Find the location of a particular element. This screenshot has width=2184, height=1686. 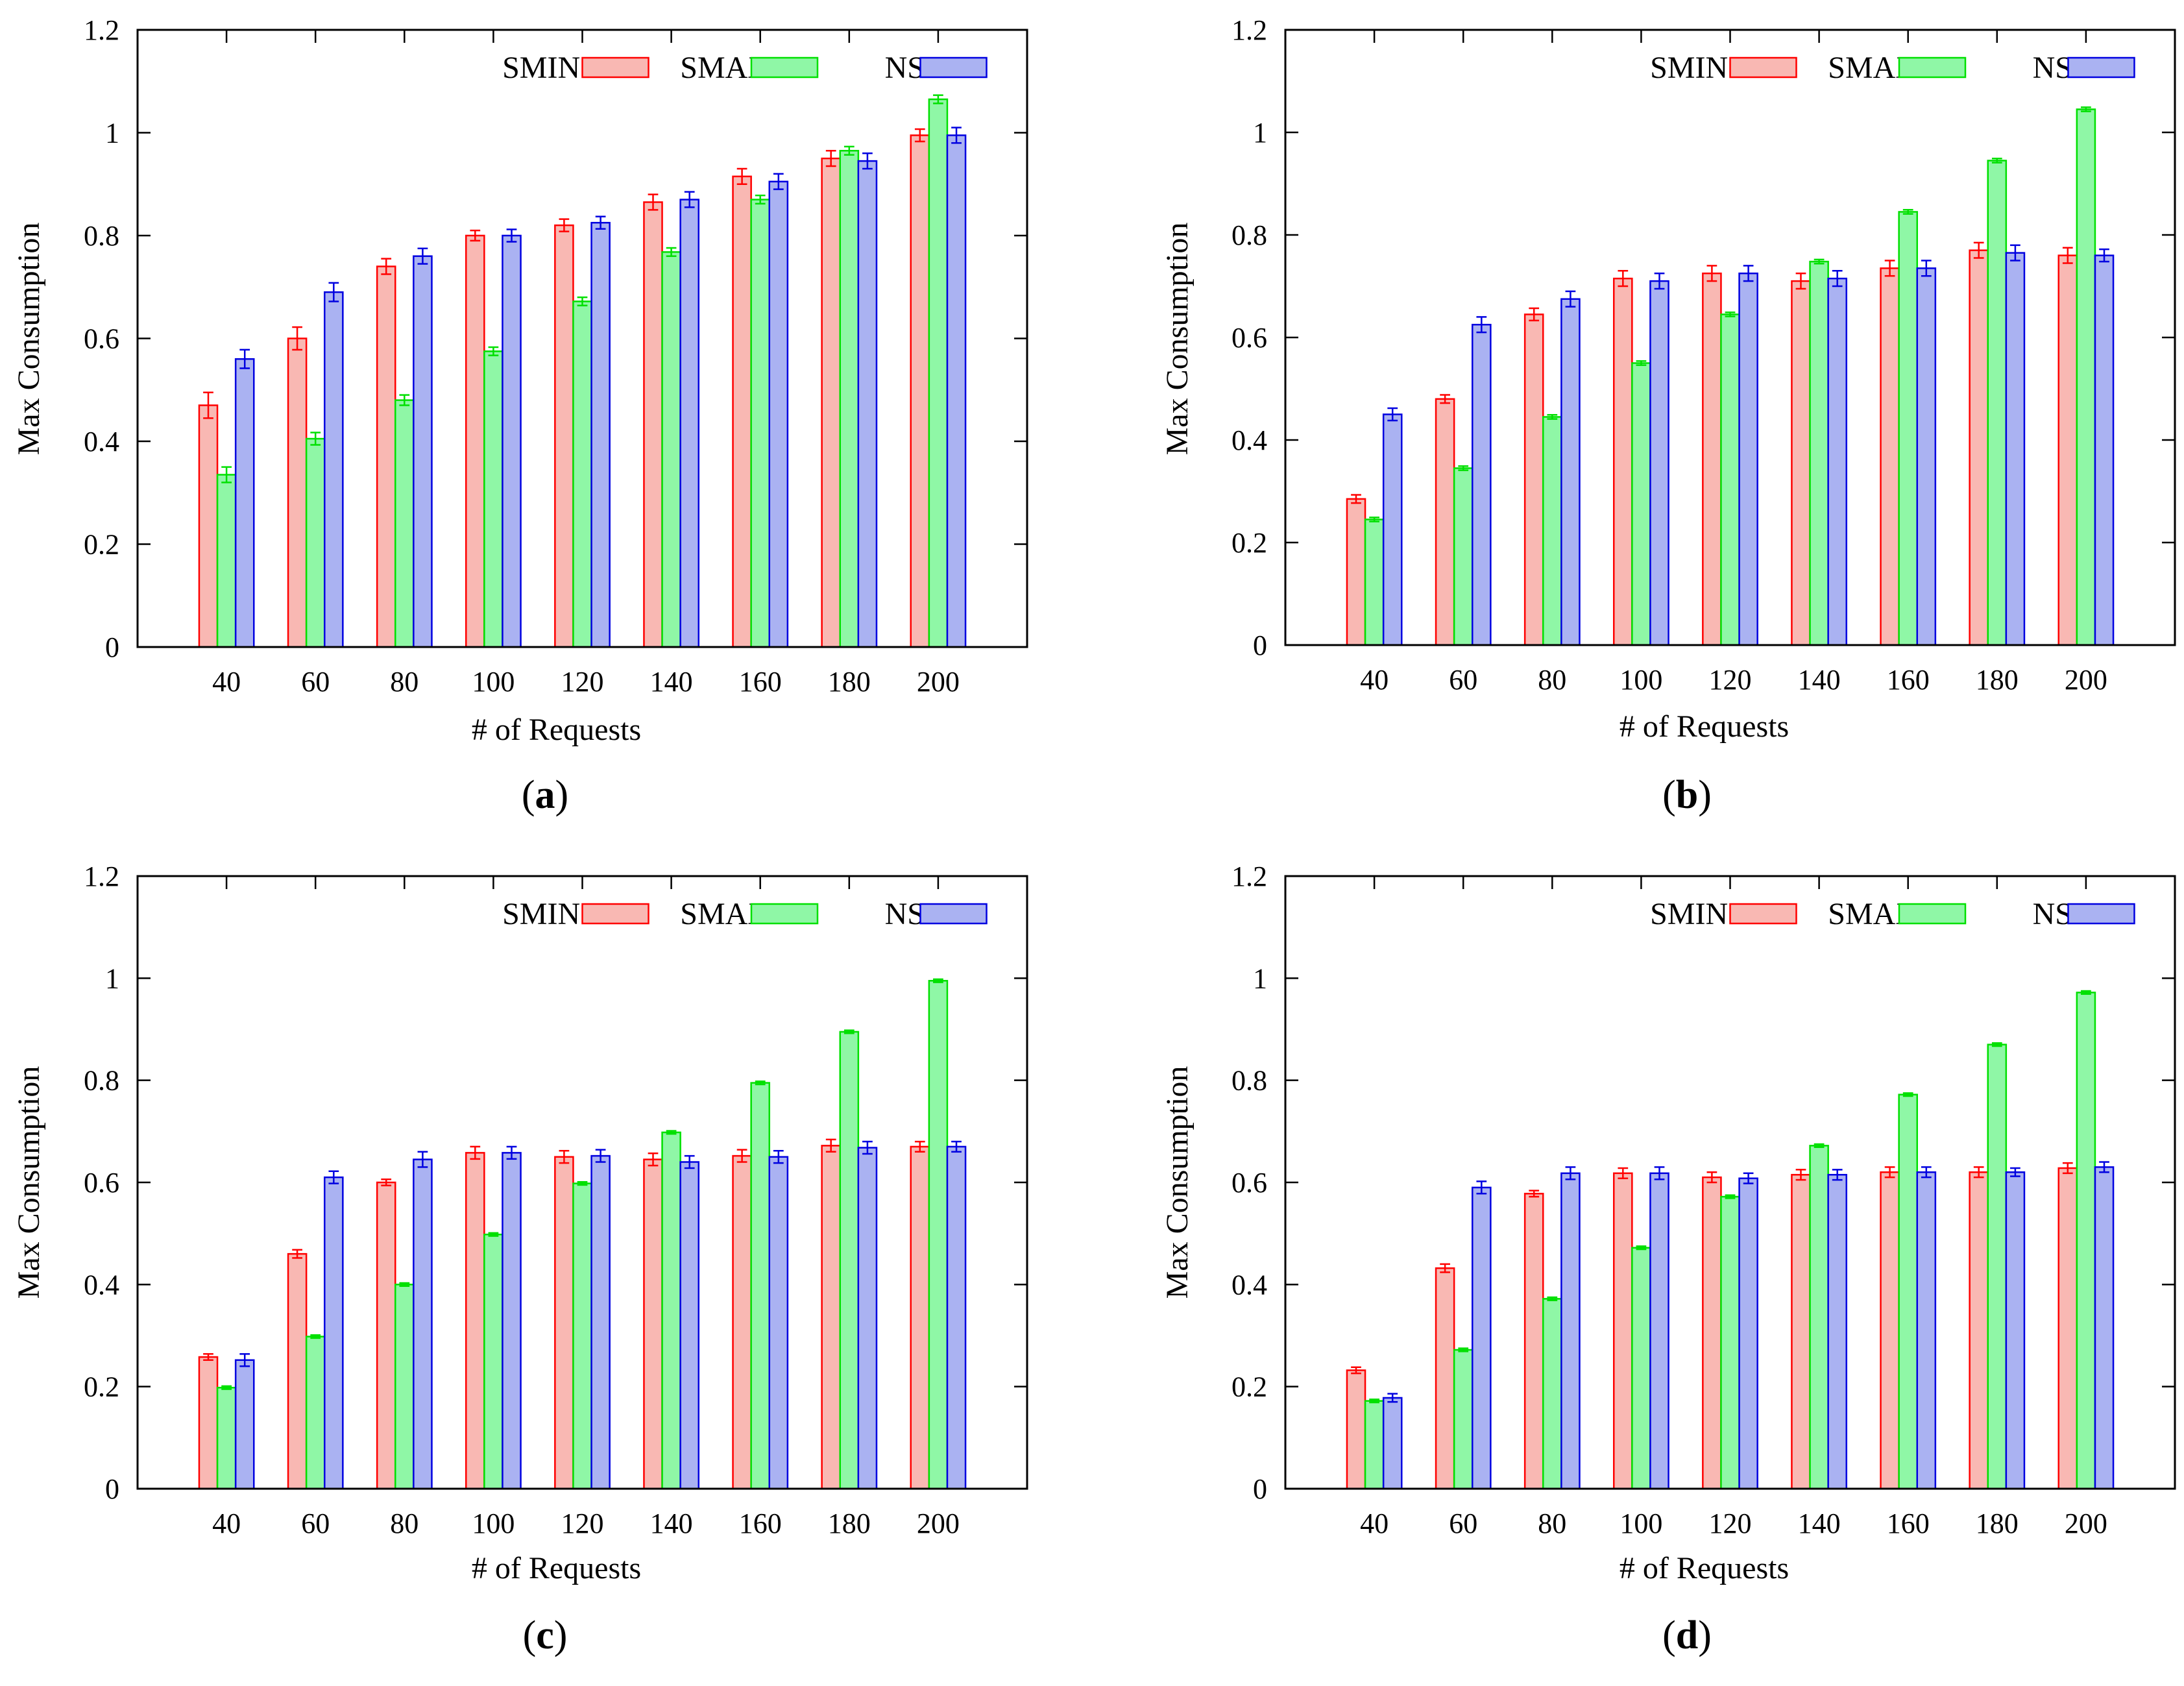

y-tick-label: 0.2 is located at coordinates (1249, 1387).